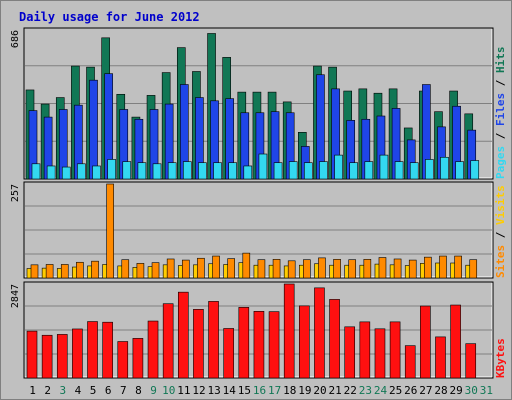 Image resolution: width=512 pixels, height=400 pixels. I want to click on x-tick-label: 10, so click(168, 390).